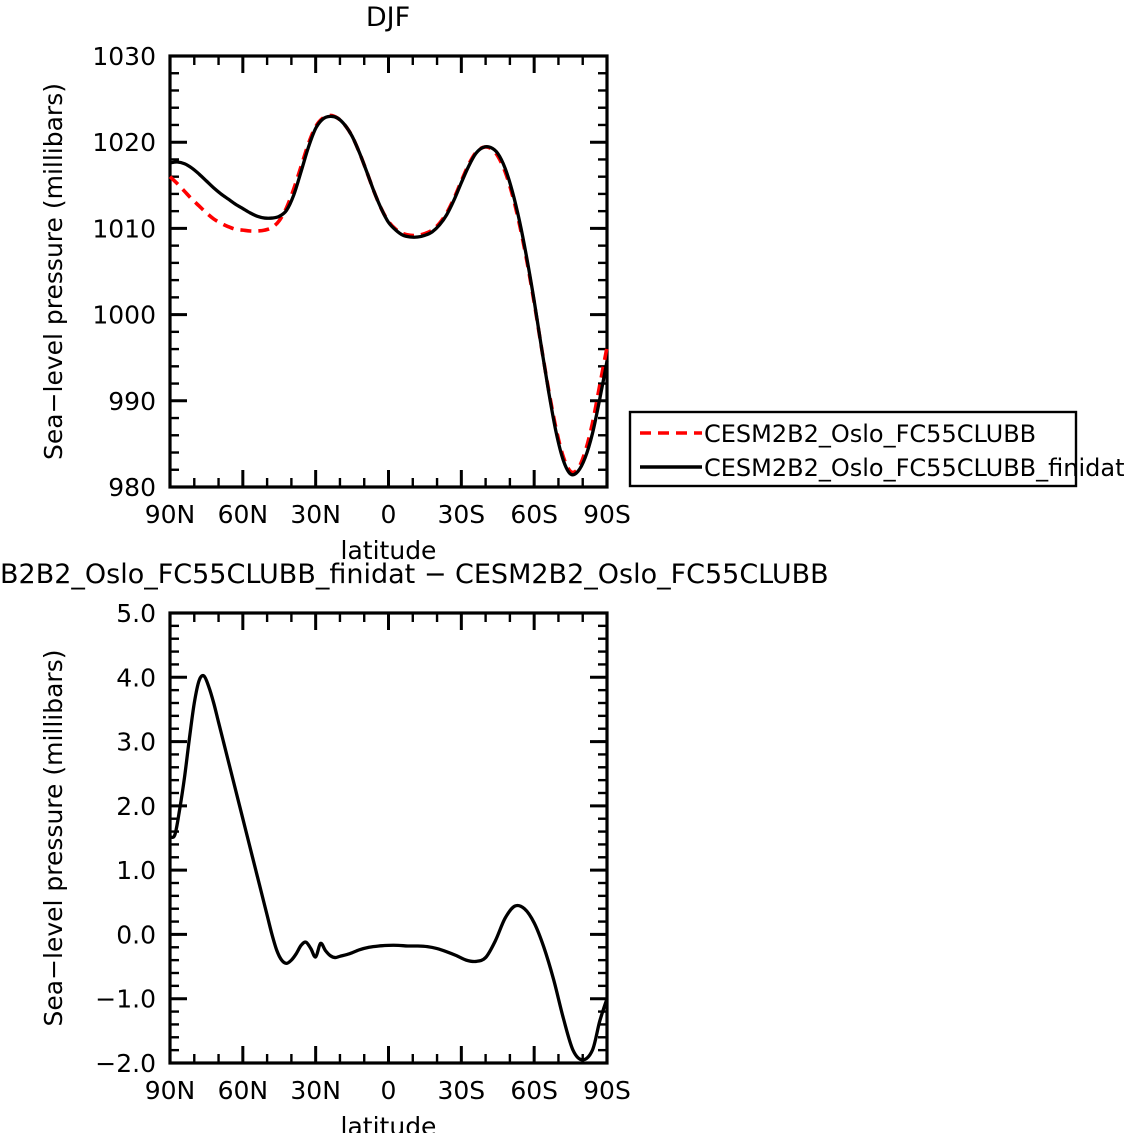 This screenshot has width=1131, height=1133. What do you see at coordinates (125, 999) in the screenshot?
I see `y-tick-label: −1.0` at bounding box center [125, 999].